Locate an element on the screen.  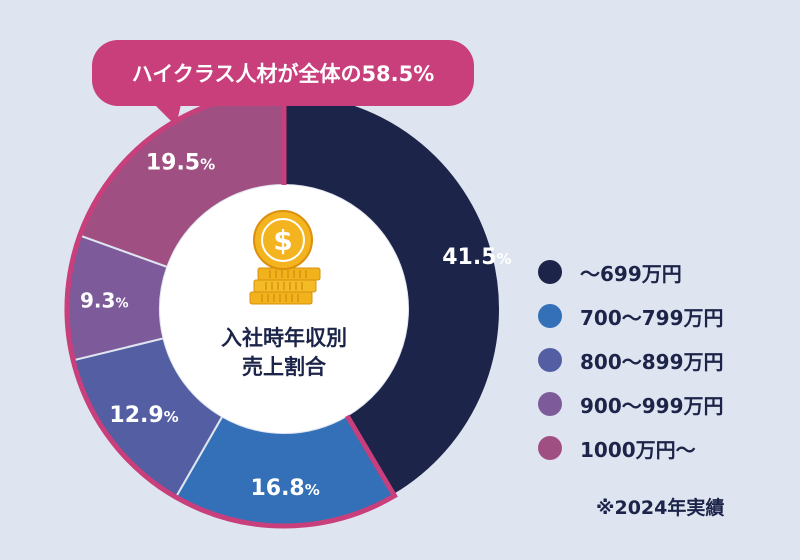
legend-item: 900〜999万円 is located at coordinates (658, 404).